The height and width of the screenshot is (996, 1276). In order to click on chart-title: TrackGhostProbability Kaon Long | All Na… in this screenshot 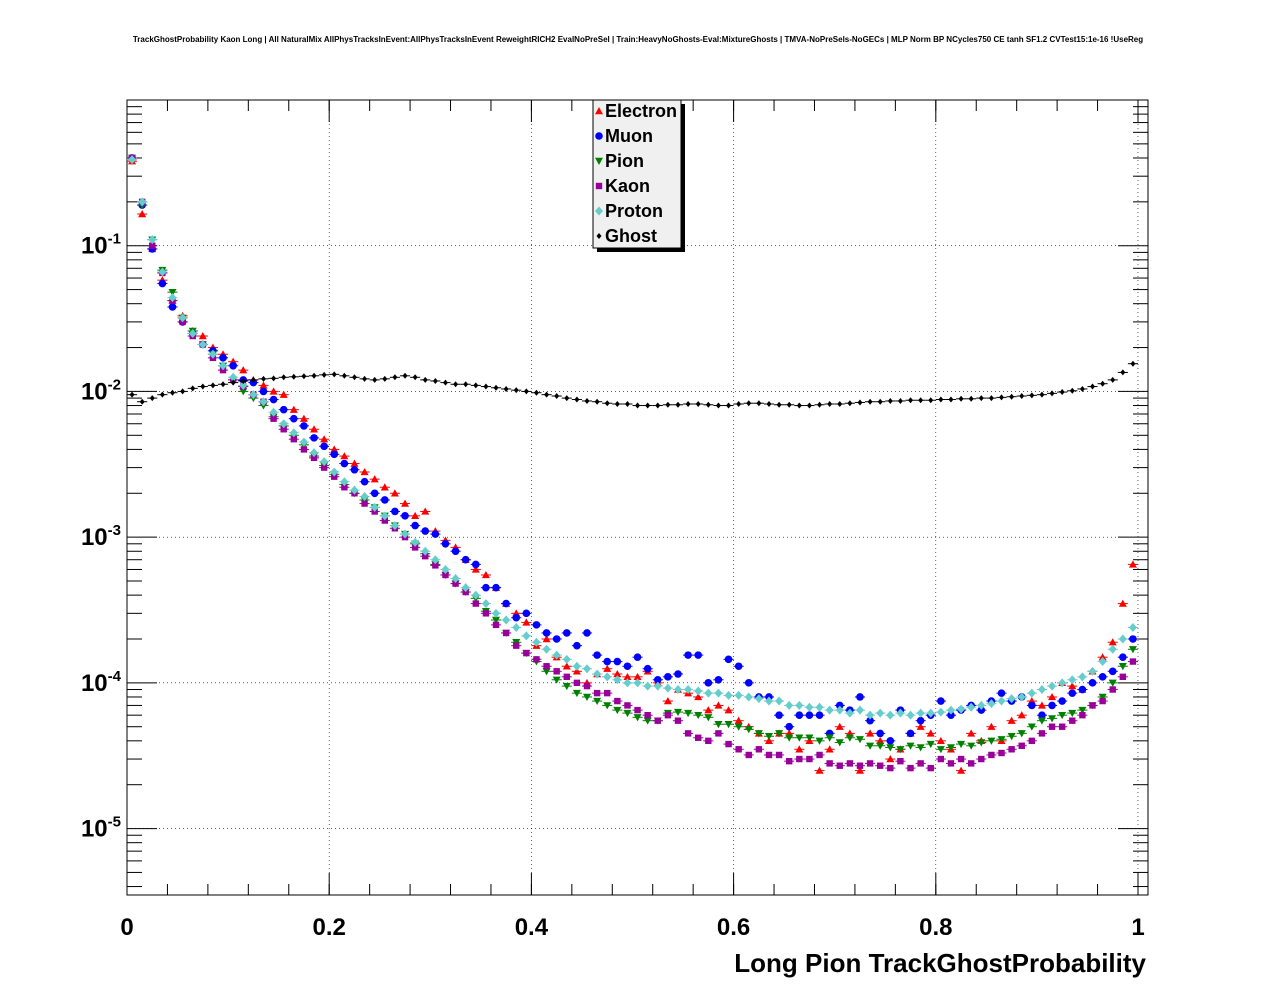, I will do `click(638, 39)`.